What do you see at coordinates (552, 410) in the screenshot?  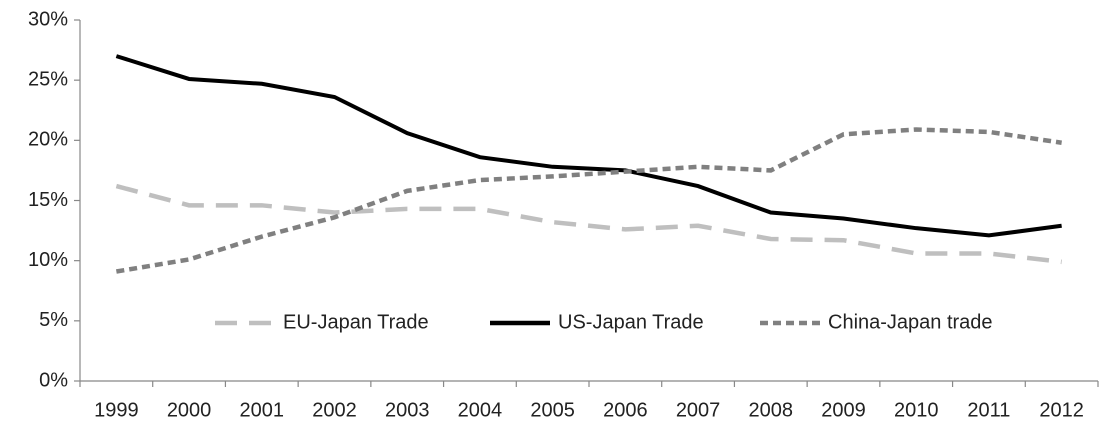 I see `x-tick-label: 2005` at bounding box center [552, 410].